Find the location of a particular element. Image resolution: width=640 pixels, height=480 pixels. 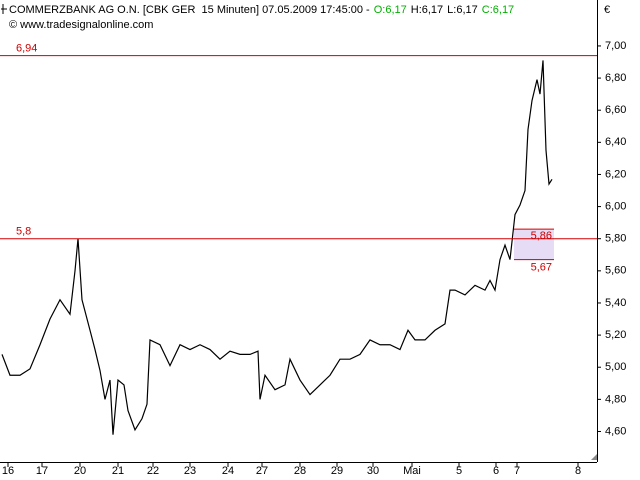

zone-top-label: 5,86 is located at coordinates (541, 236).